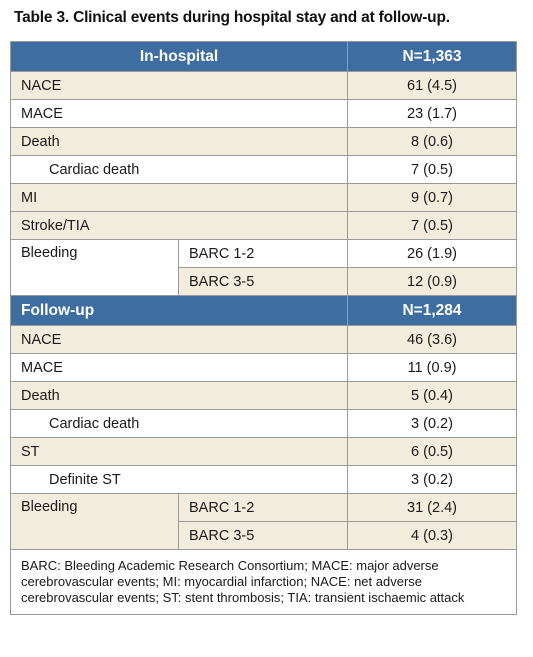 This screenshot has height=657, width=533. Describe the element at coordinates (432, 85) in the screenshot. I see `row-value: 61 (4.5)` at that location.